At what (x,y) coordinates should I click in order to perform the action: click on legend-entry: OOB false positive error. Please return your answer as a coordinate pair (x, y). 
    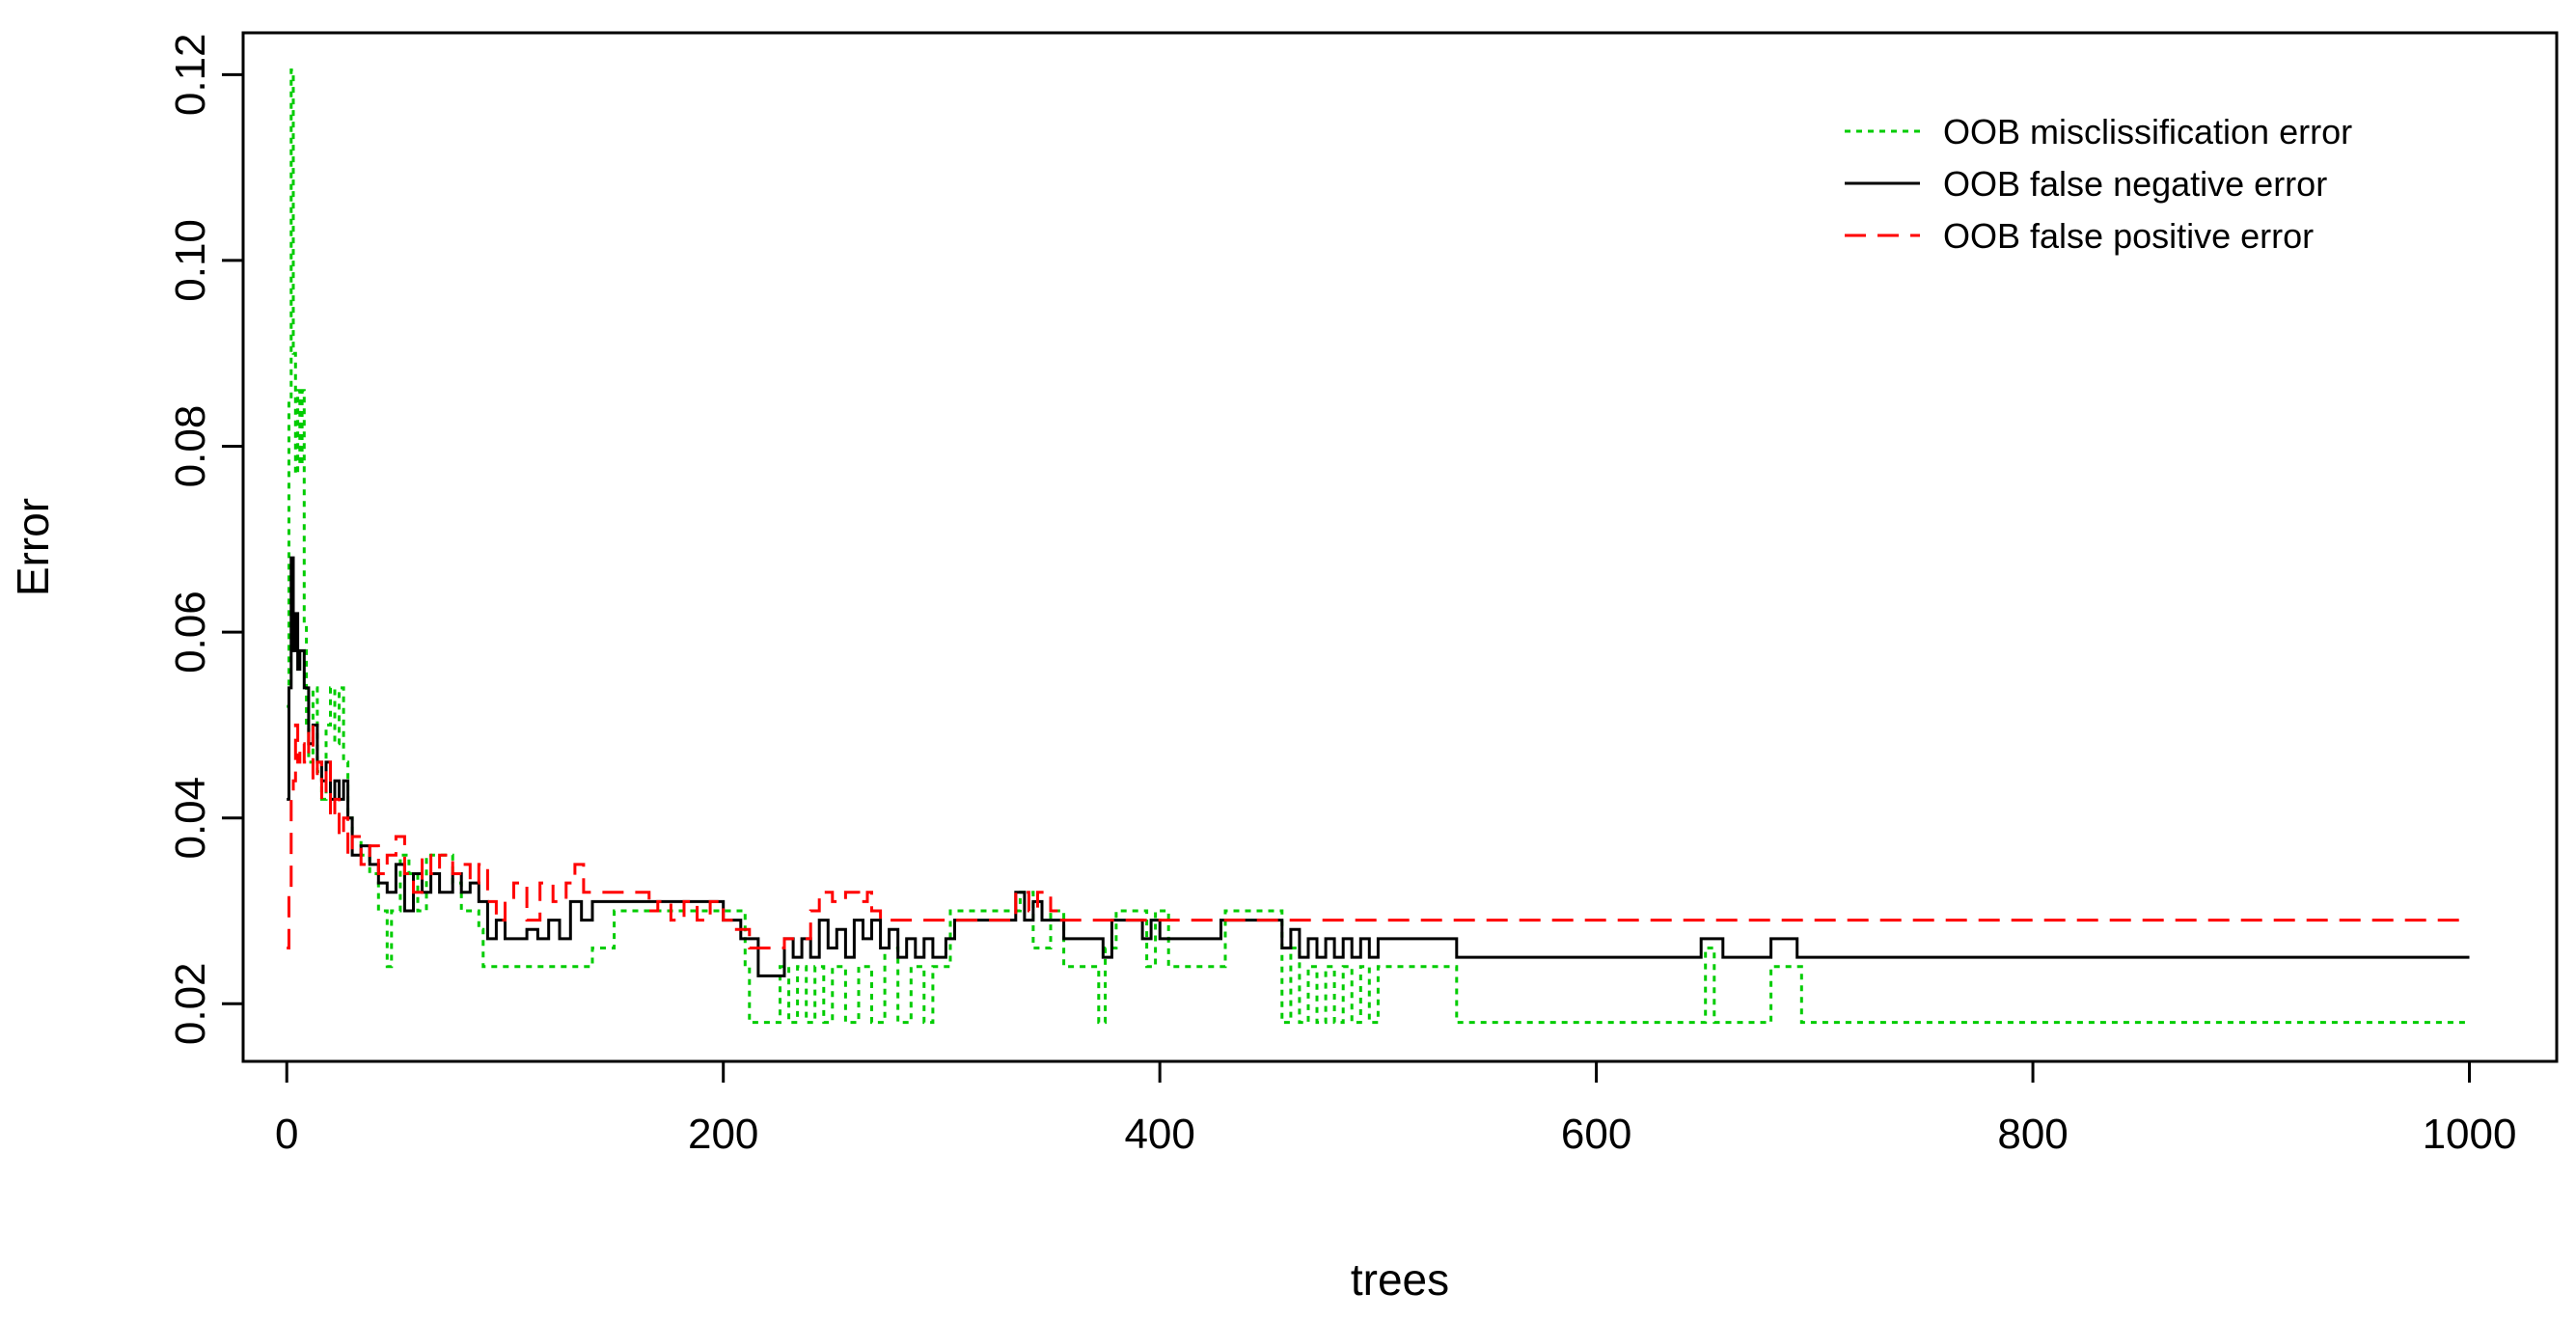
    Looking at the image, I should click on (2128, 236).